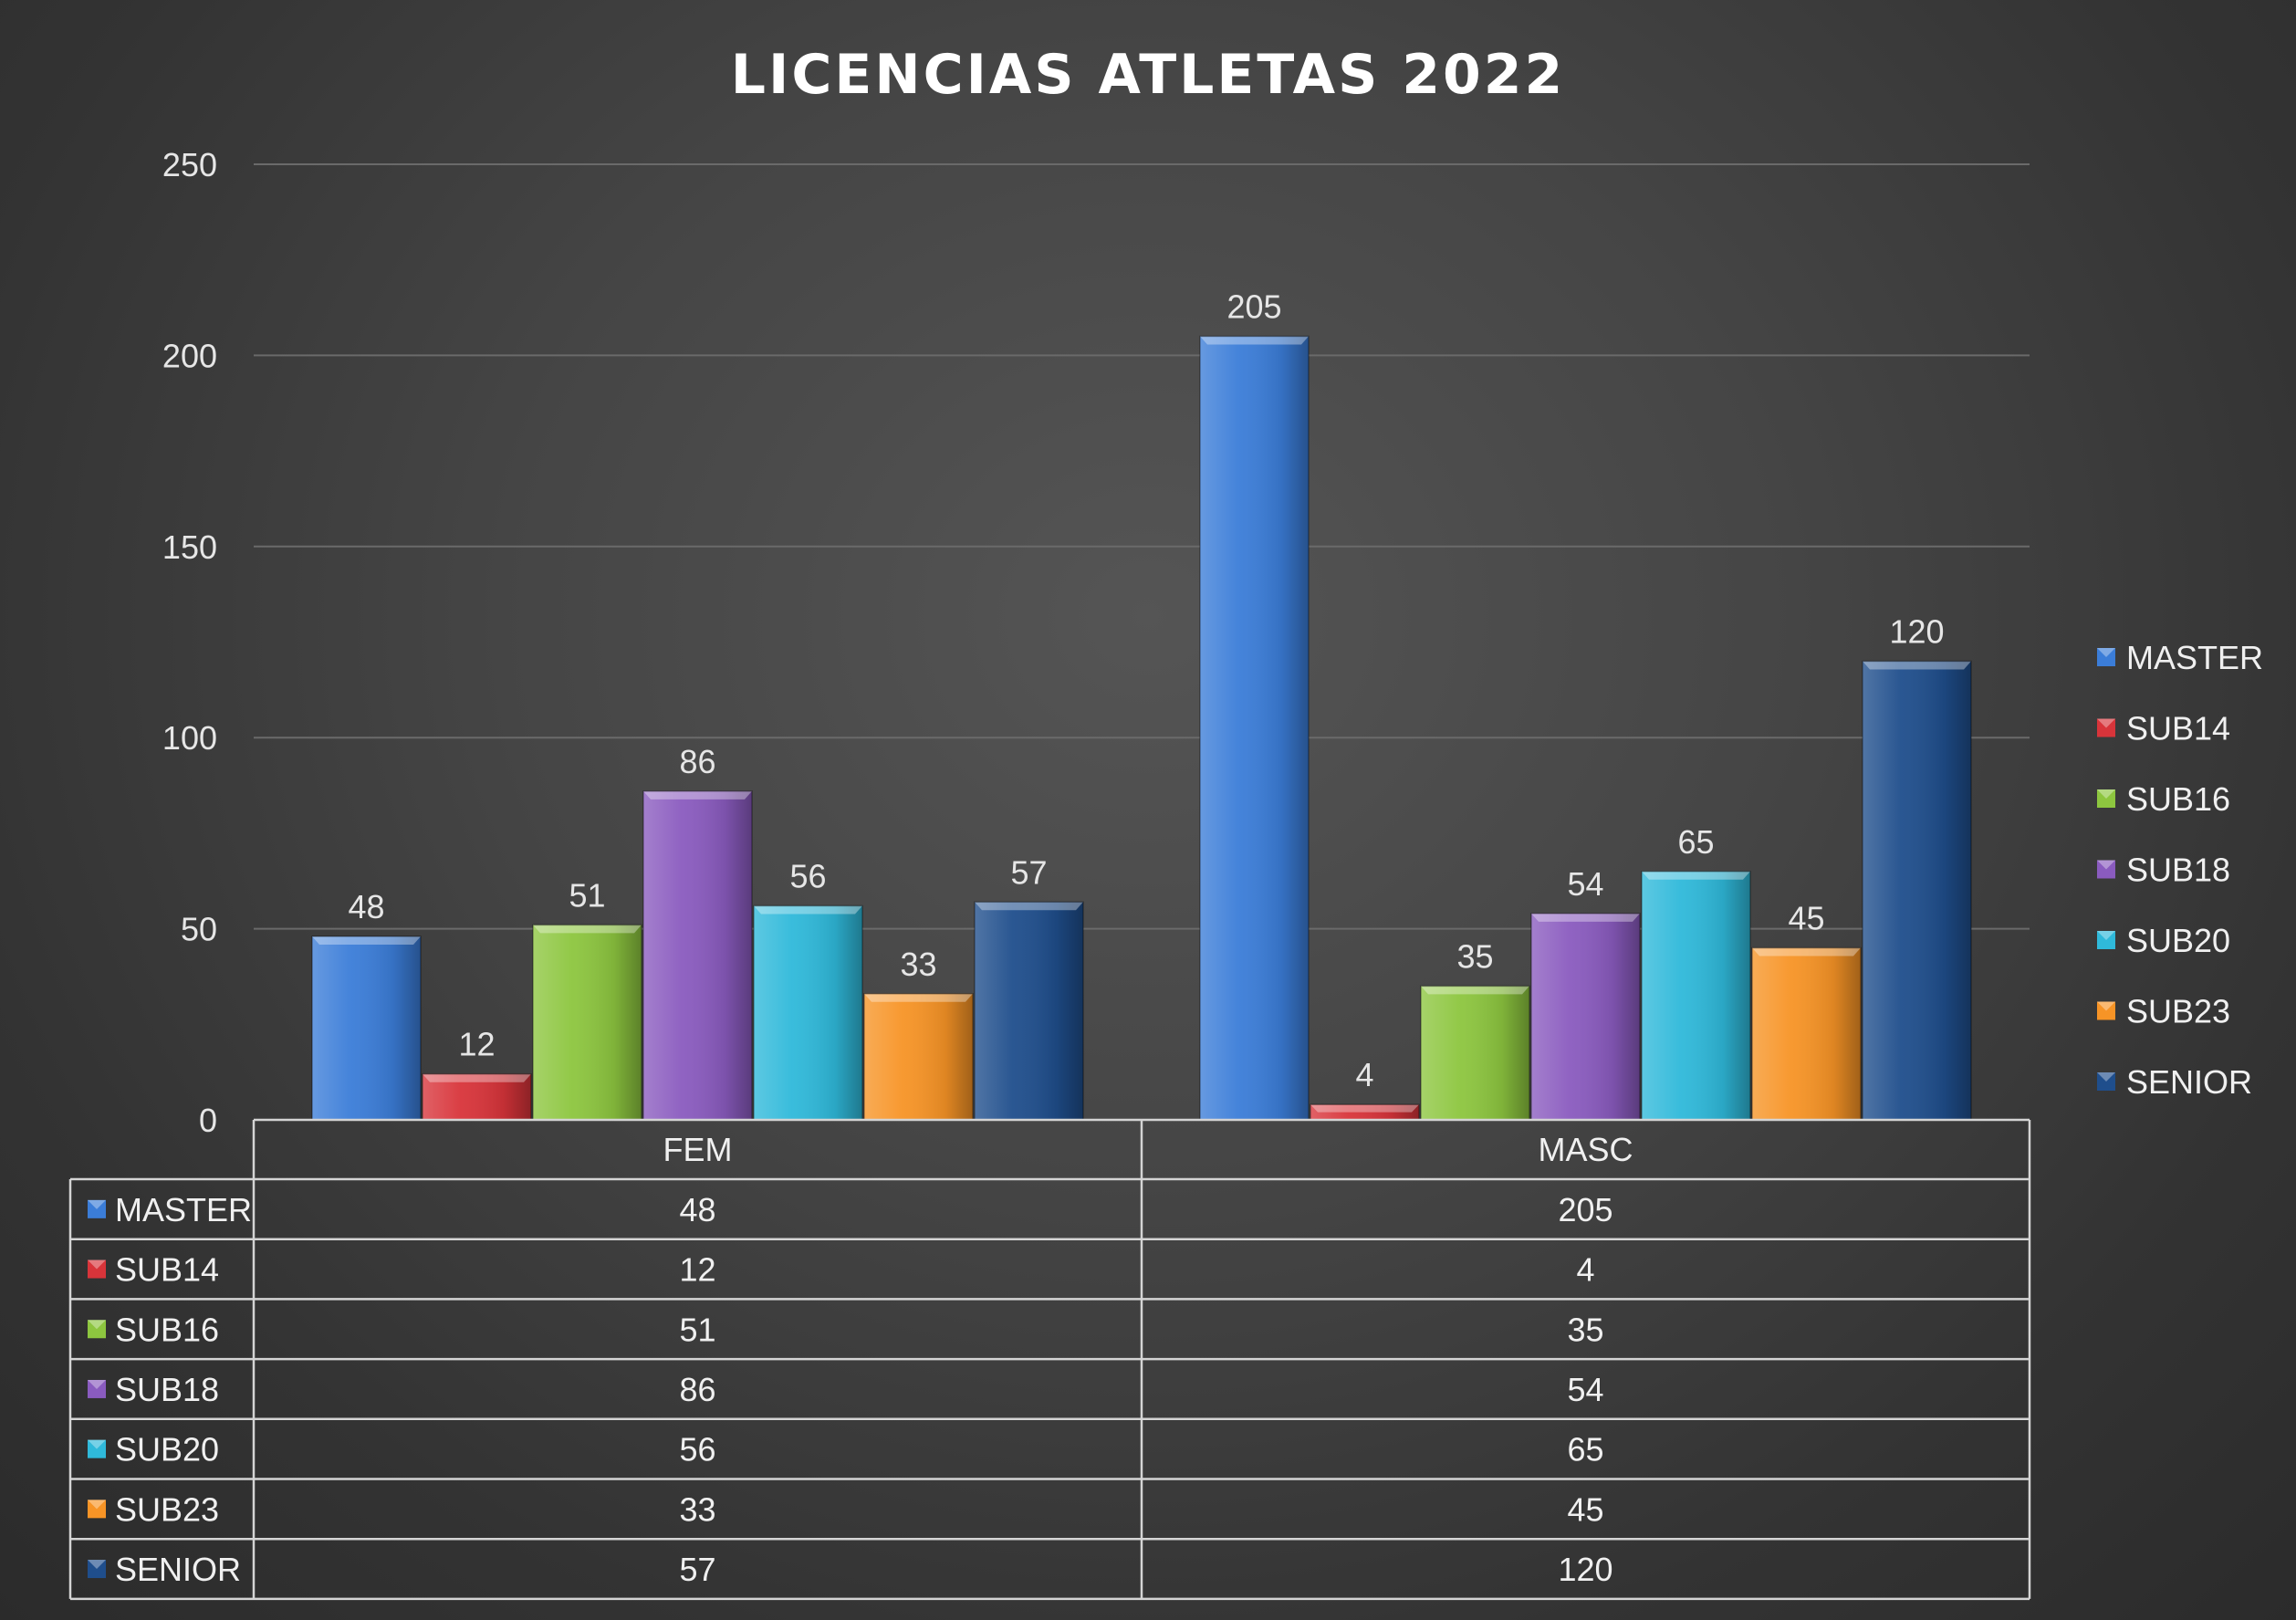 This screenshot has width=2296, height=1620. Describe the element at coordinates (2178, 728) in the screenshot. I see `legend-label: SUB14` at that location.